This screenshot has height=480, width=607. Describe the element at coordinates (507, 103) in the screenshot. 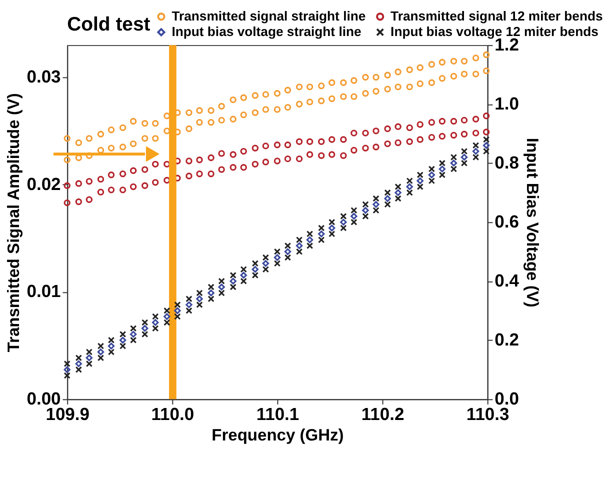

I see `y2-tick-label: 1.0` at that location.